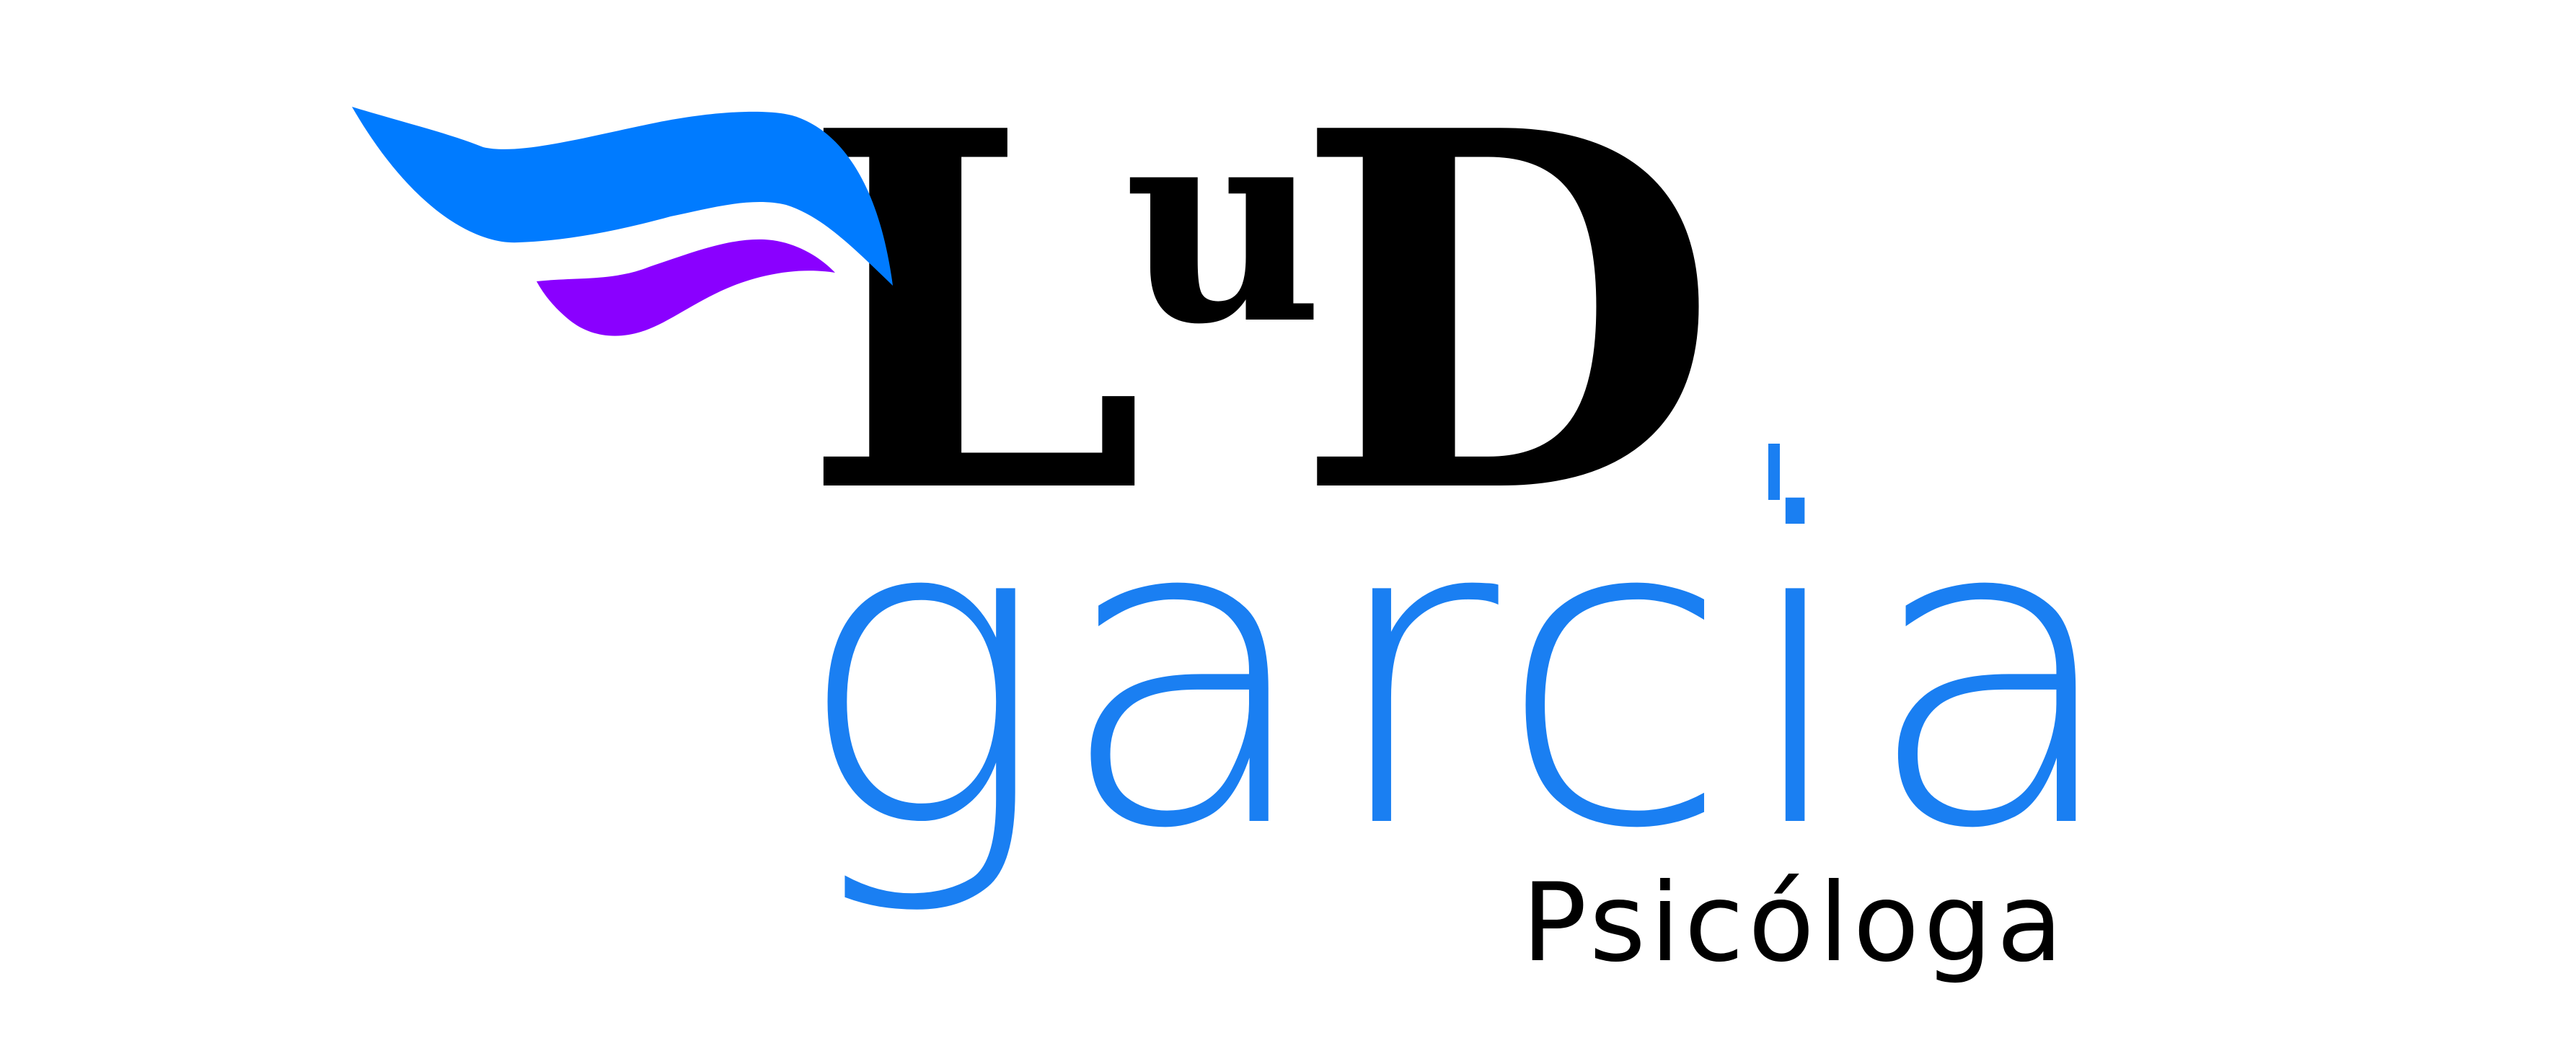 Image resolution: width=2576 pixels, height=1046 pixels. What do you see at coordinates (1774, 472) in the screenshot?
I see `accent-dot` at bounding box center [1774, 472].